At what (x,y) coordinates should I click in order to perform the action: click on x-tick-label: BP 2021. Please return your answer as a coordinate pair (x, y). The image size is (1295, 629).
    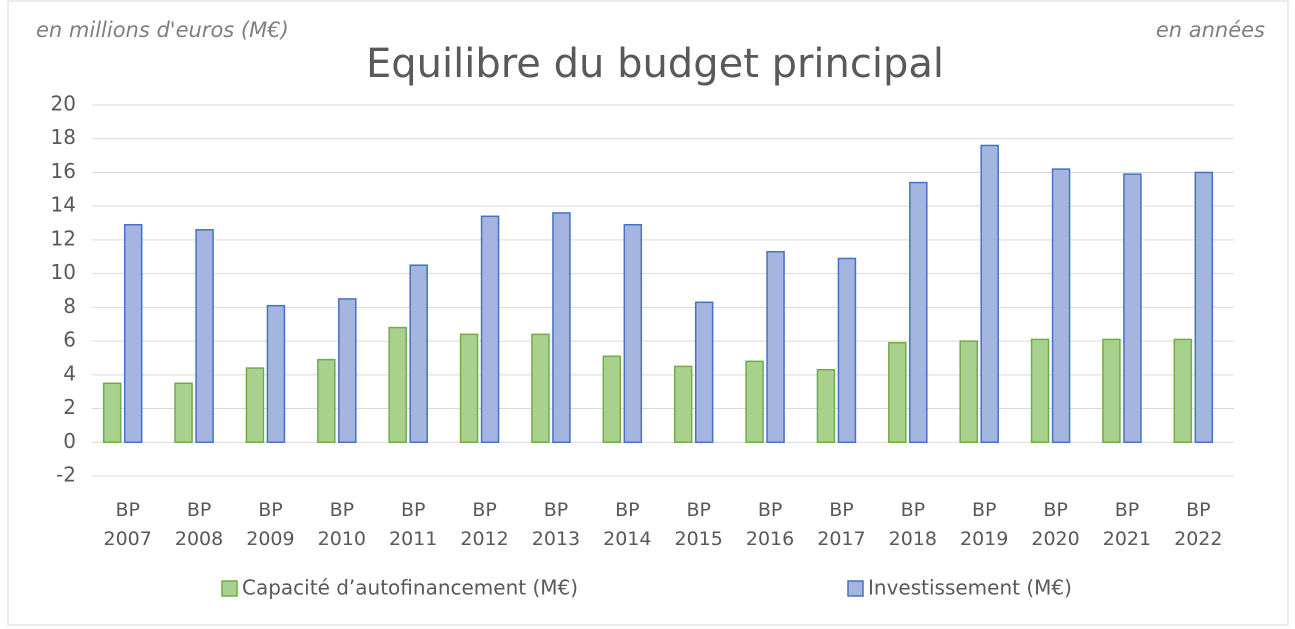
    Looking at the image, I should click on (1127, 524).